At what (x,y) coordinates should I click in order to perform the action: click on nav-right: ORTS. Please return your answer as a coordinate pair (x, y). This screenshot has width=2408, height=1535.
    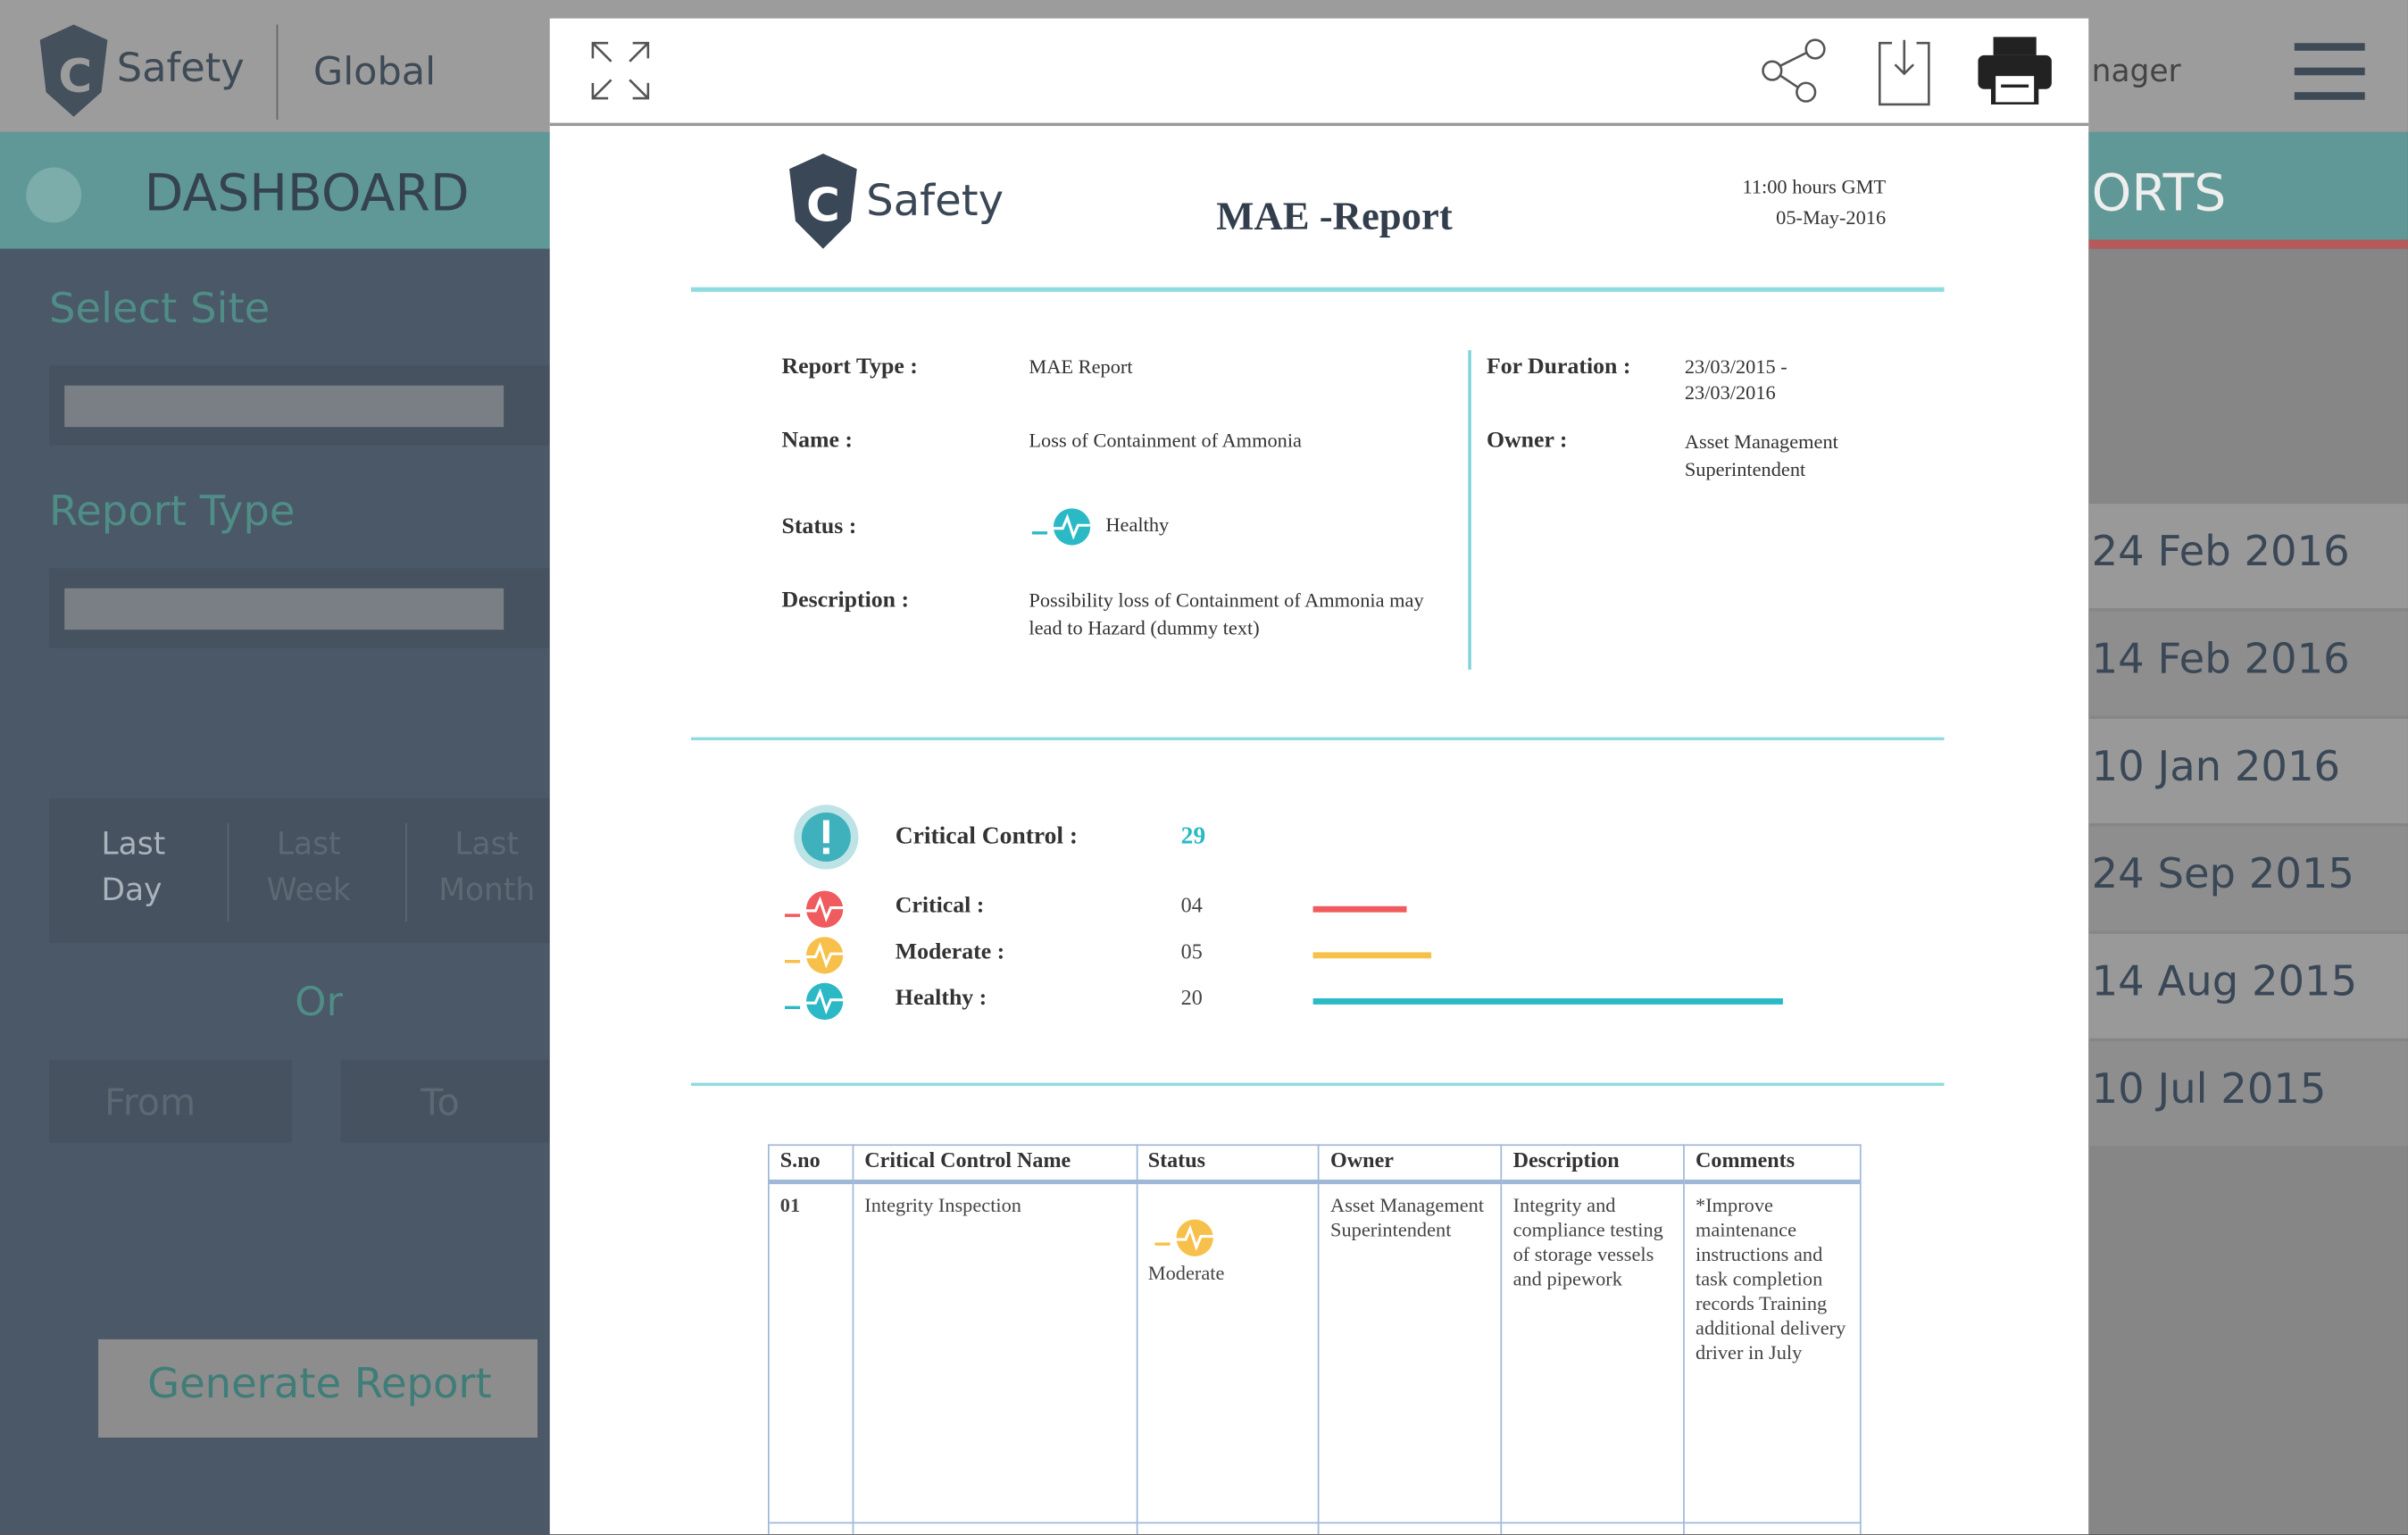
    Looking at the image, I should click on (2159, 193).